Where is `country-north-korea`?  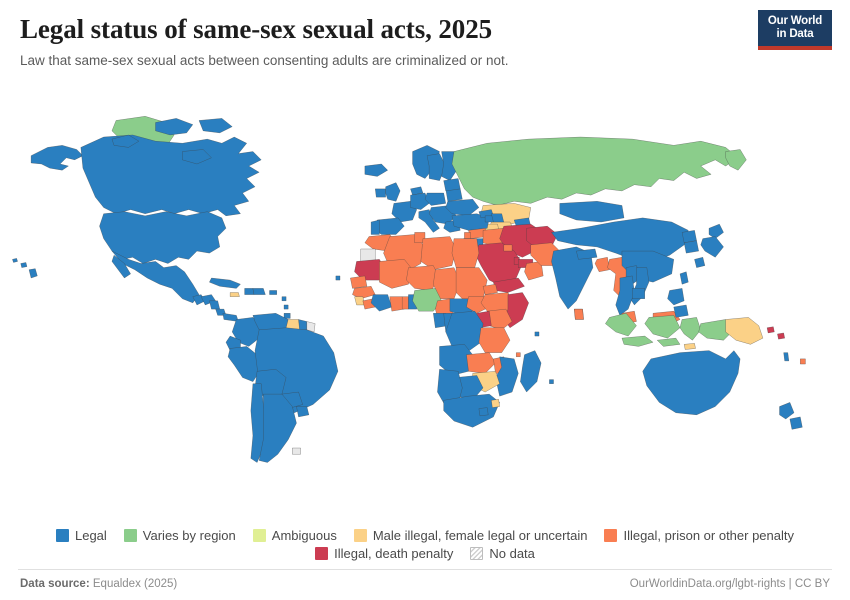
country-north-korea is located at coordinates (689, 236).